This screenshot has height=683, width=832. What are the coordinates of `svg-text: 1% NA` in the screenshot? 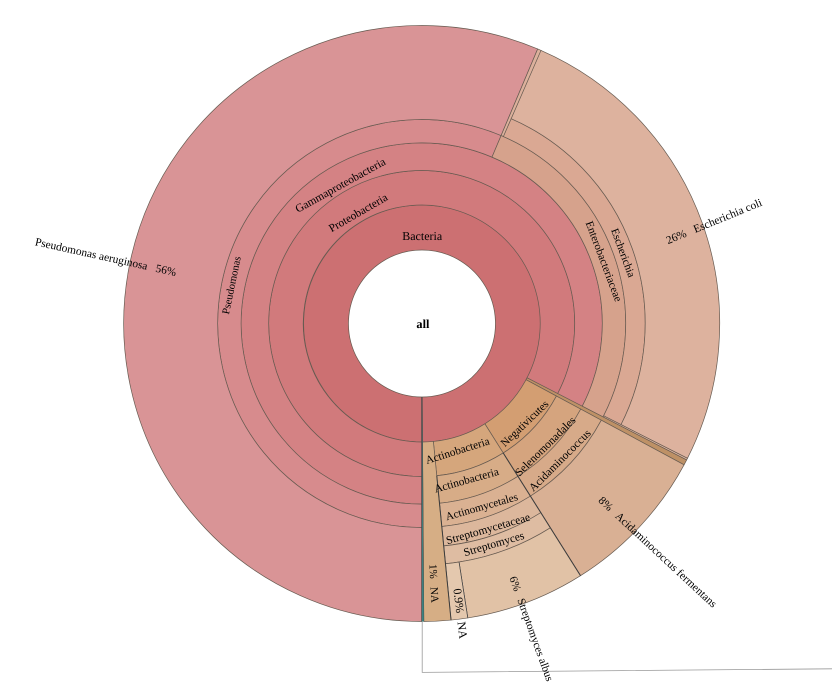 It's located at (433, 583).